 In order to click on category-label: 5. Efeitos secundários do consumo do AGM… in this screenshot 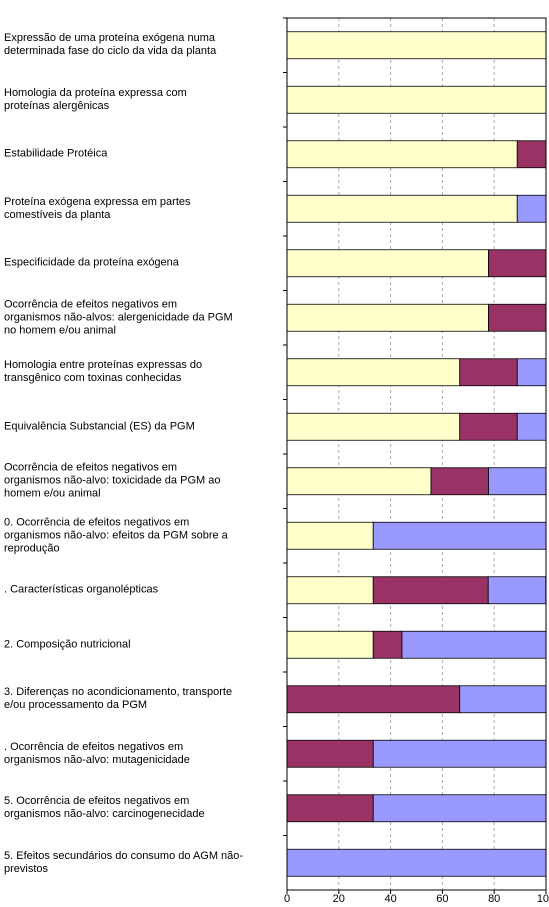, I will do `click(124, 862)`.